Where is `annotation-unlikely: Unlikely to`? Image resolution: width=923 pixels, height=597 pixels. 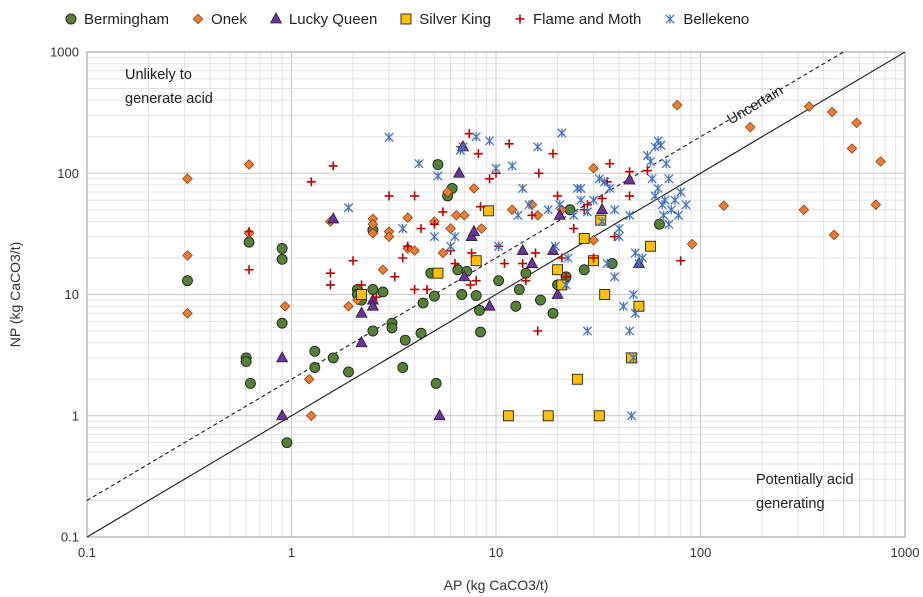 annotation-unlikely: Unlikely to is located at coordinates (158, 75).